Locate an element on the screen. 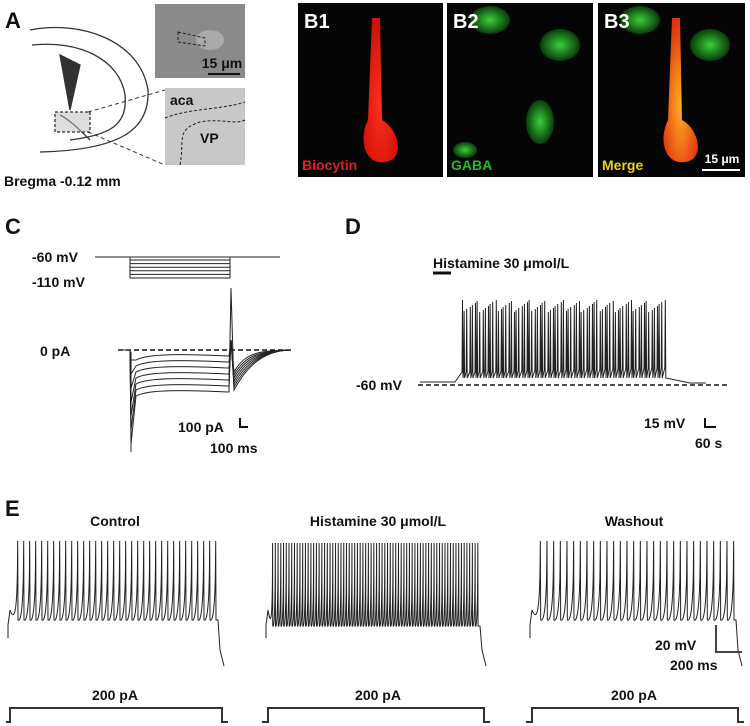 This screenshot has height=726, width=750. zero-label: 0 pA is located at coordinates (55, 351).